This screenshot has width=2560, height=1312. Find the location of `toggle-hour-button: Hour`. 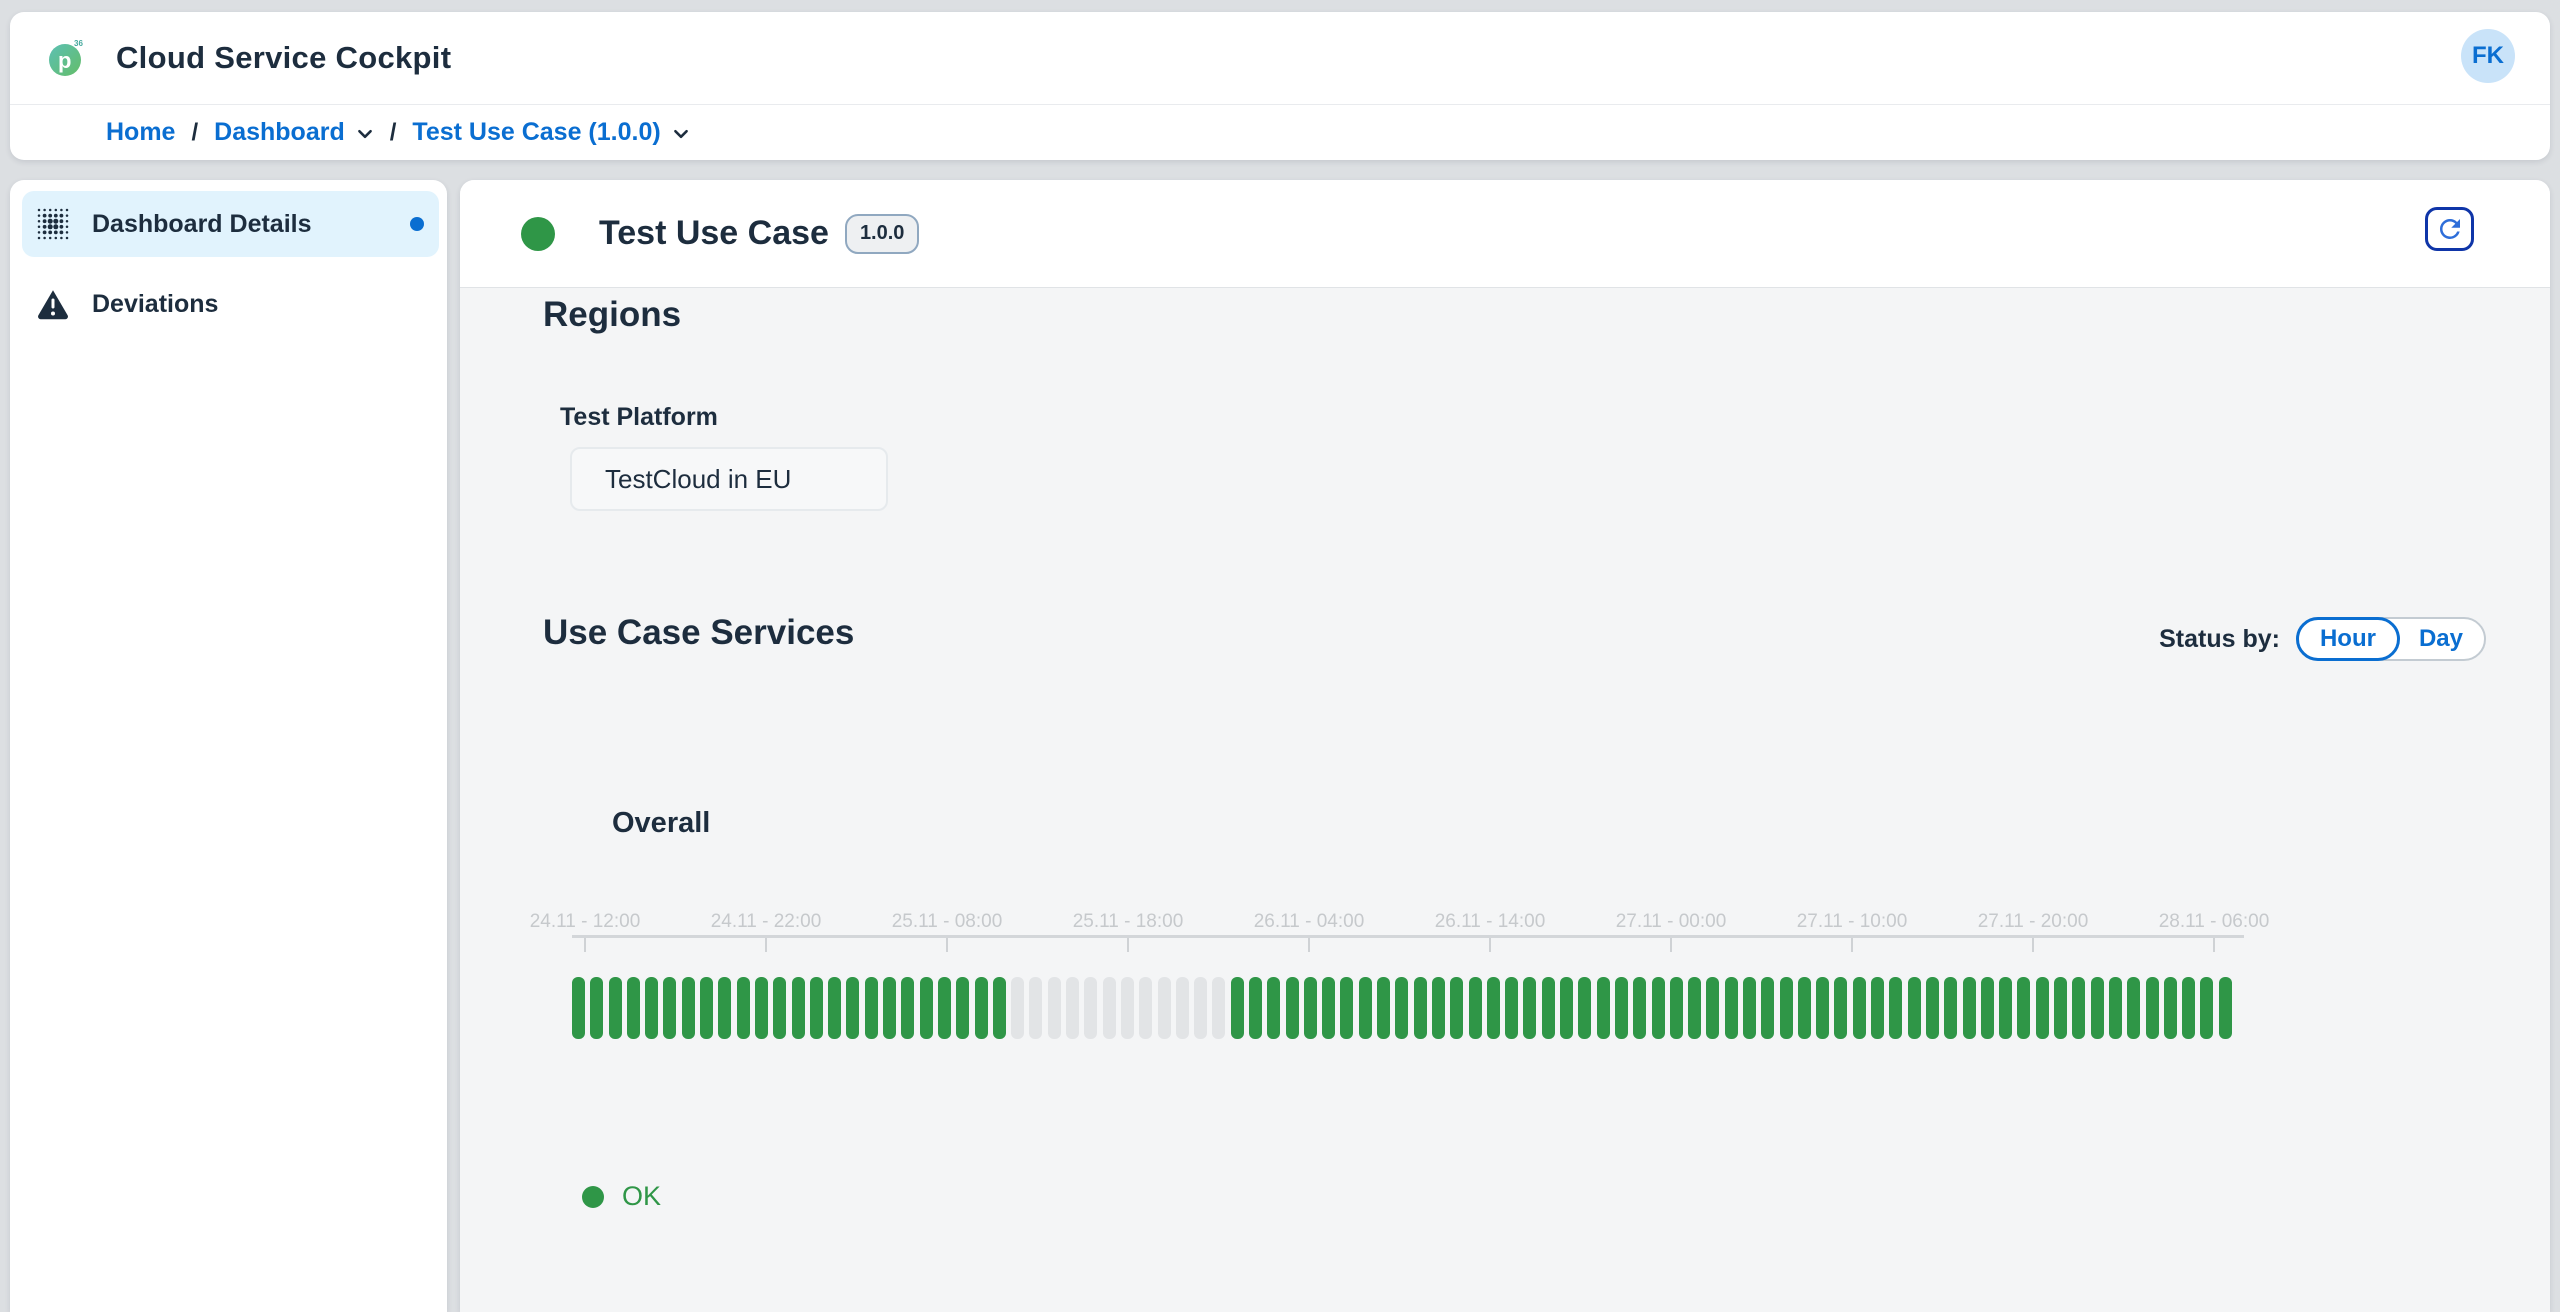

toggle-hour-button: Hour is located at coordinates (2347, 639).